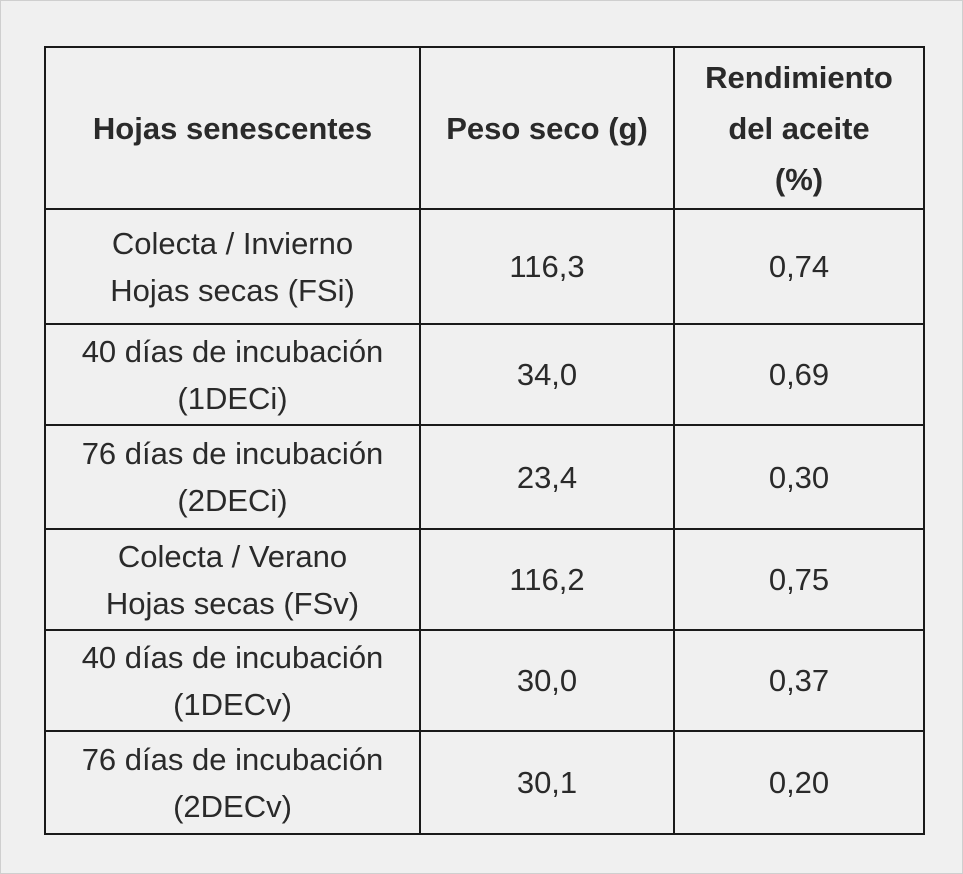  I want to click on table-row: 40 días de incubación (1DECi) 34,0 0,69, so click(484, 374).